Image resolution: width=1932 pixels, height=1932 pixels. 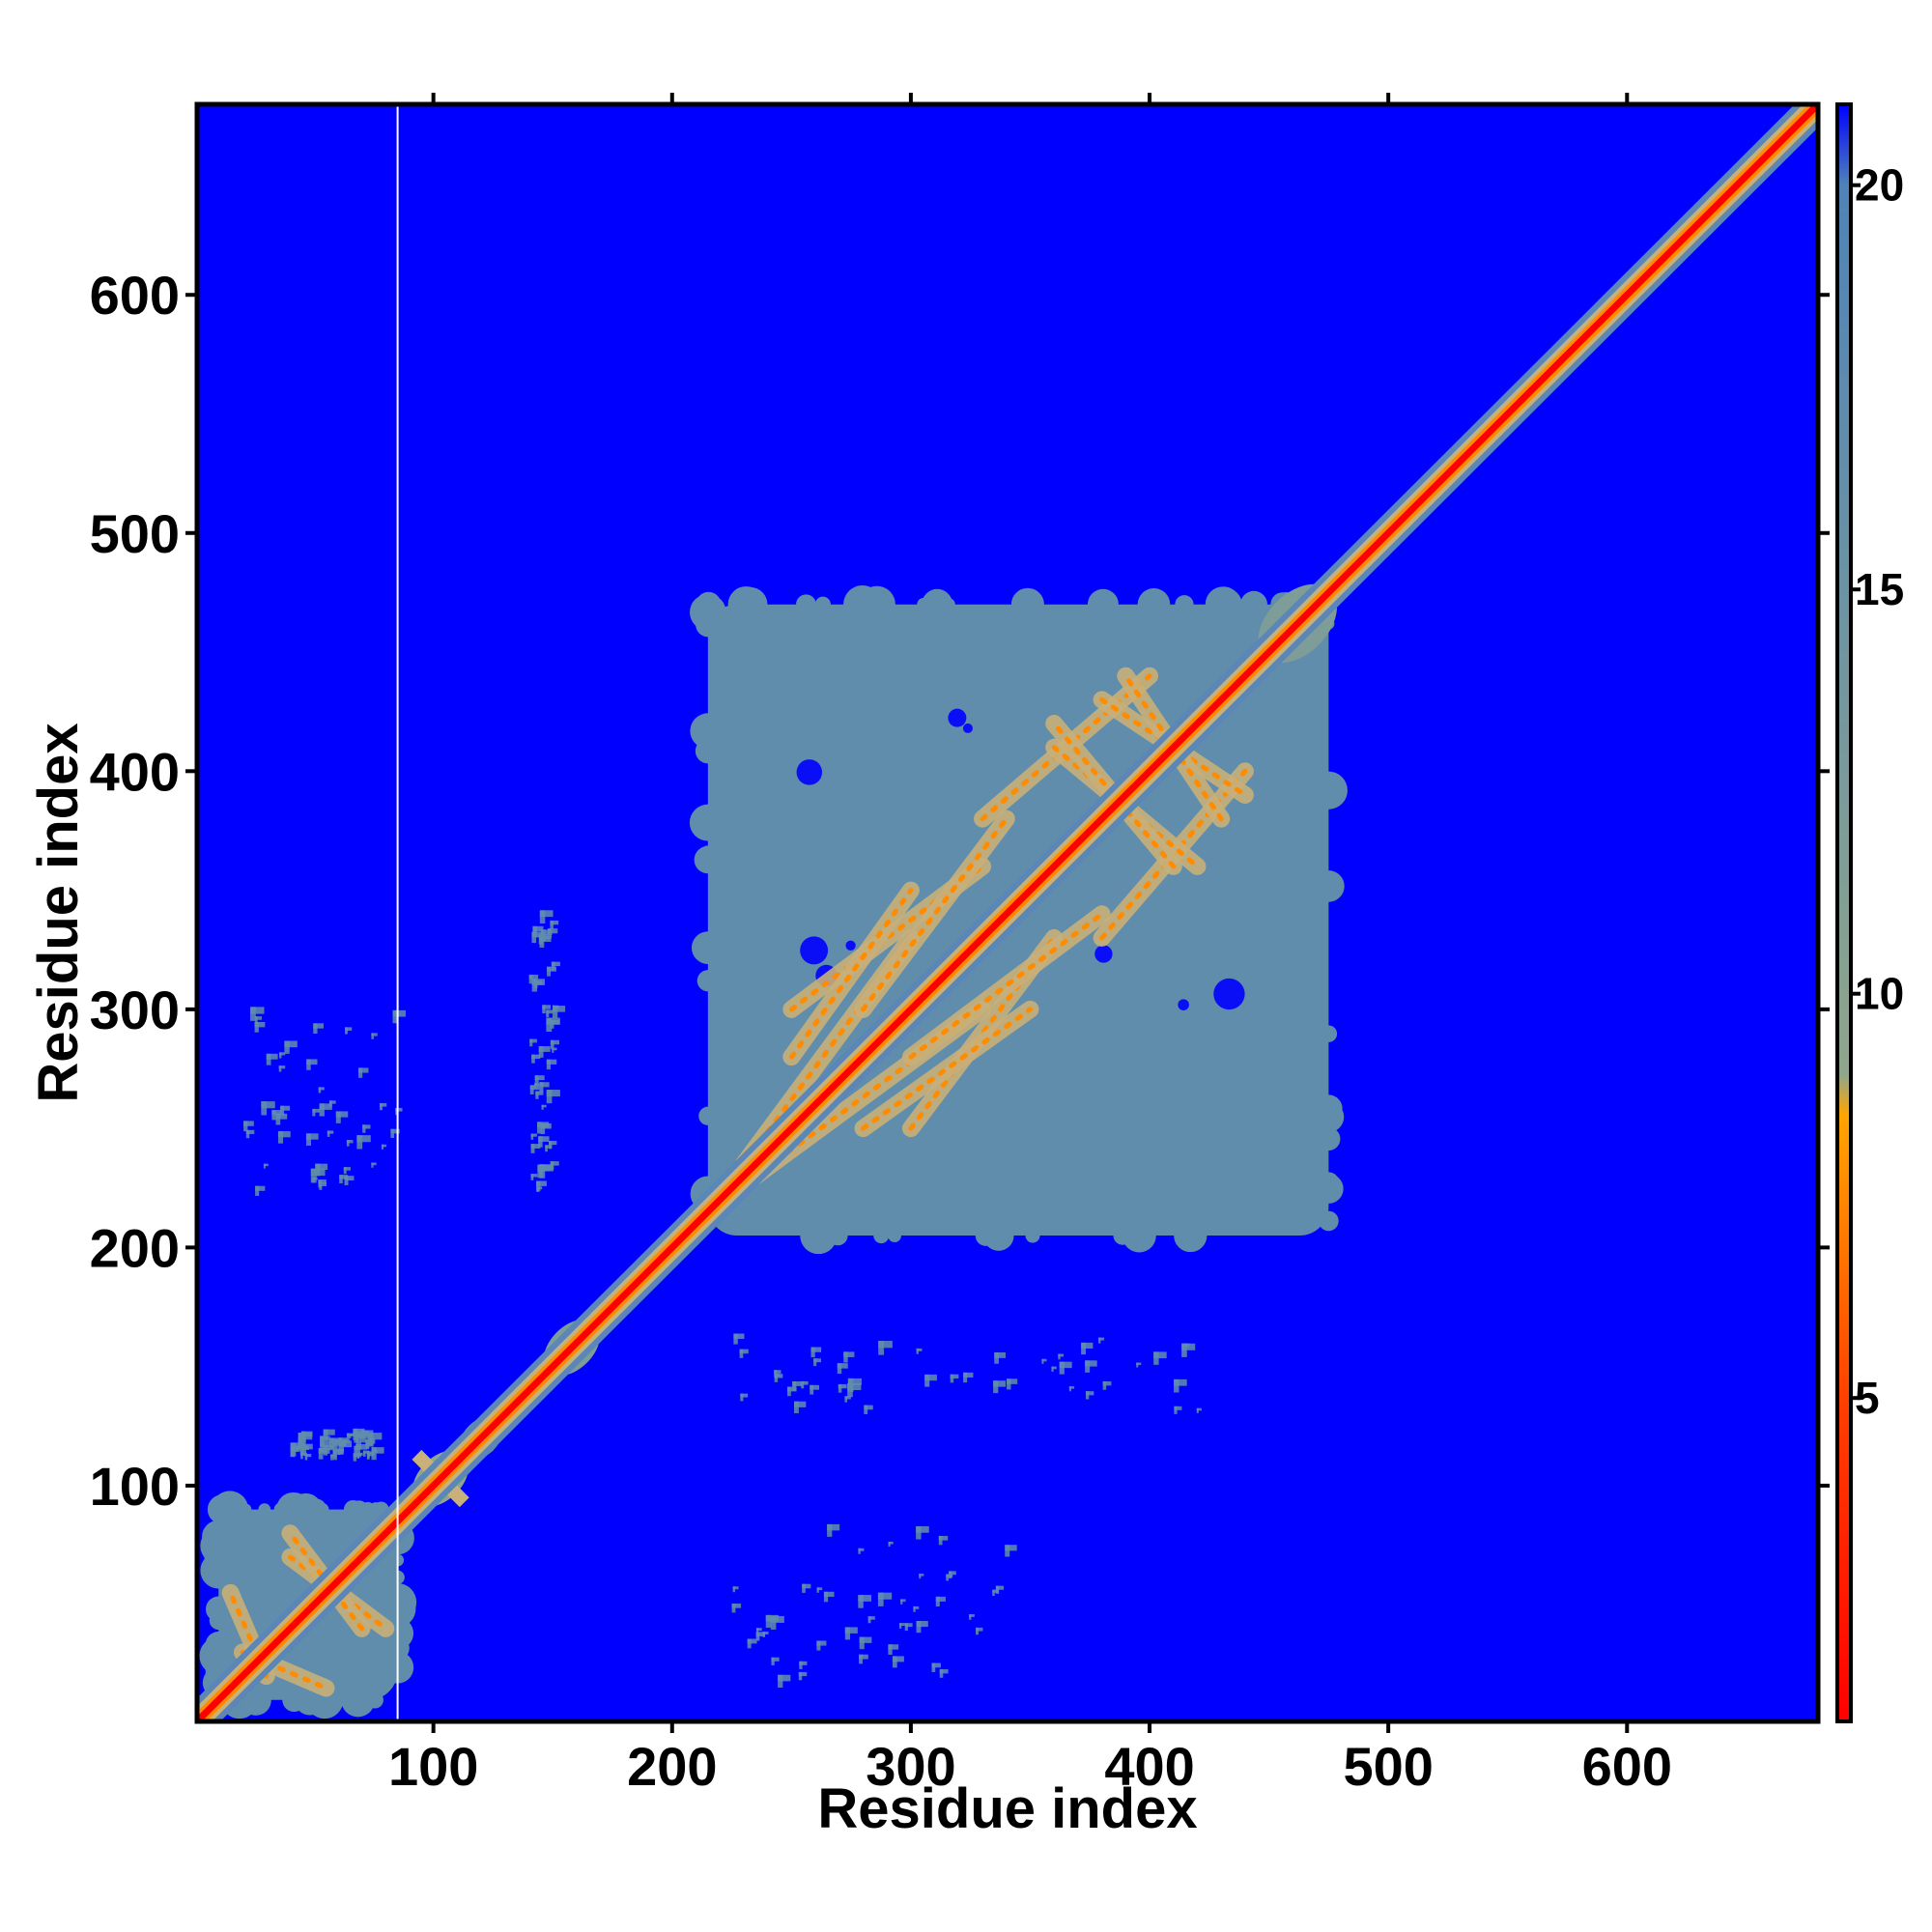 What do you see at coordinates (672, 1766) in the screenshot?
I see `x-tick-label: 200` at bounding box center [672, 1766].